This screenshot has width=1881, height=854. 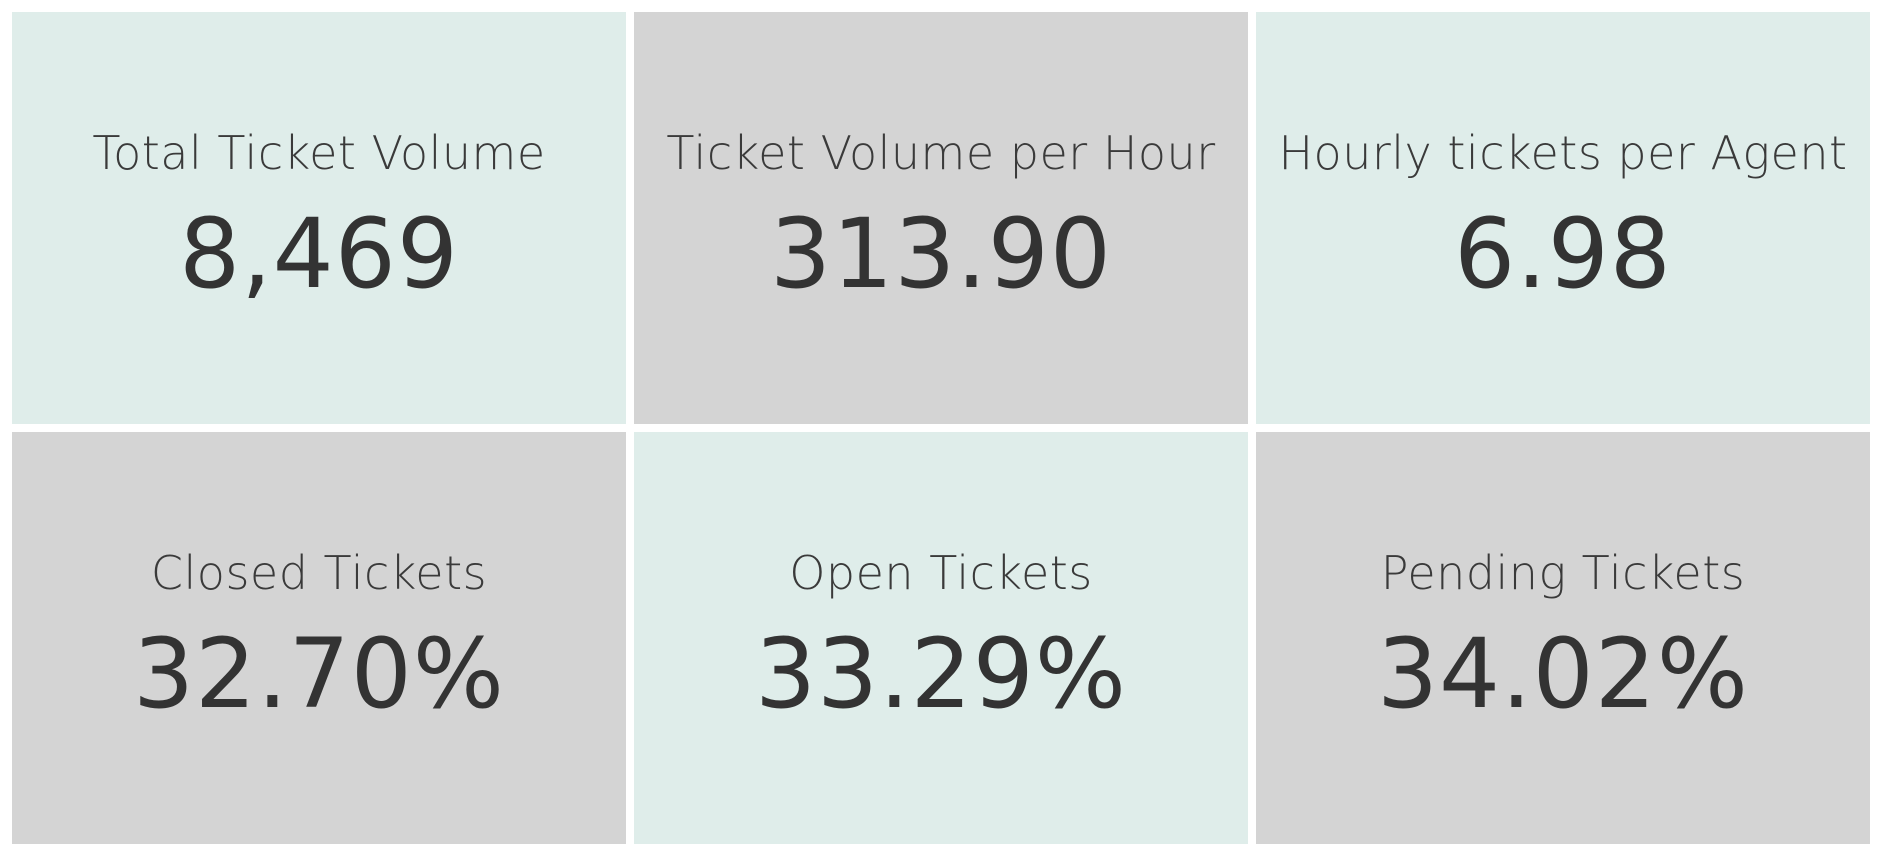 I want to click on kpi-value: 33.29%, so click(x=941, y=674).